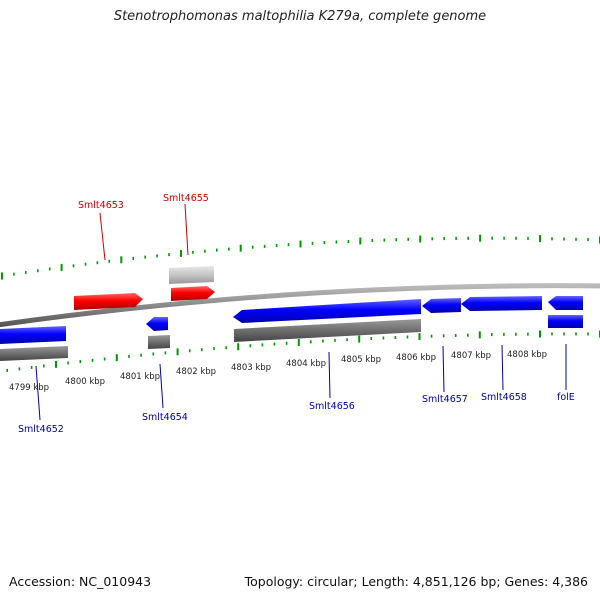 Image resolution: width=600 pixels, height=600 pixels. I want to click on plus-strand-ticks, so click(300, 257).